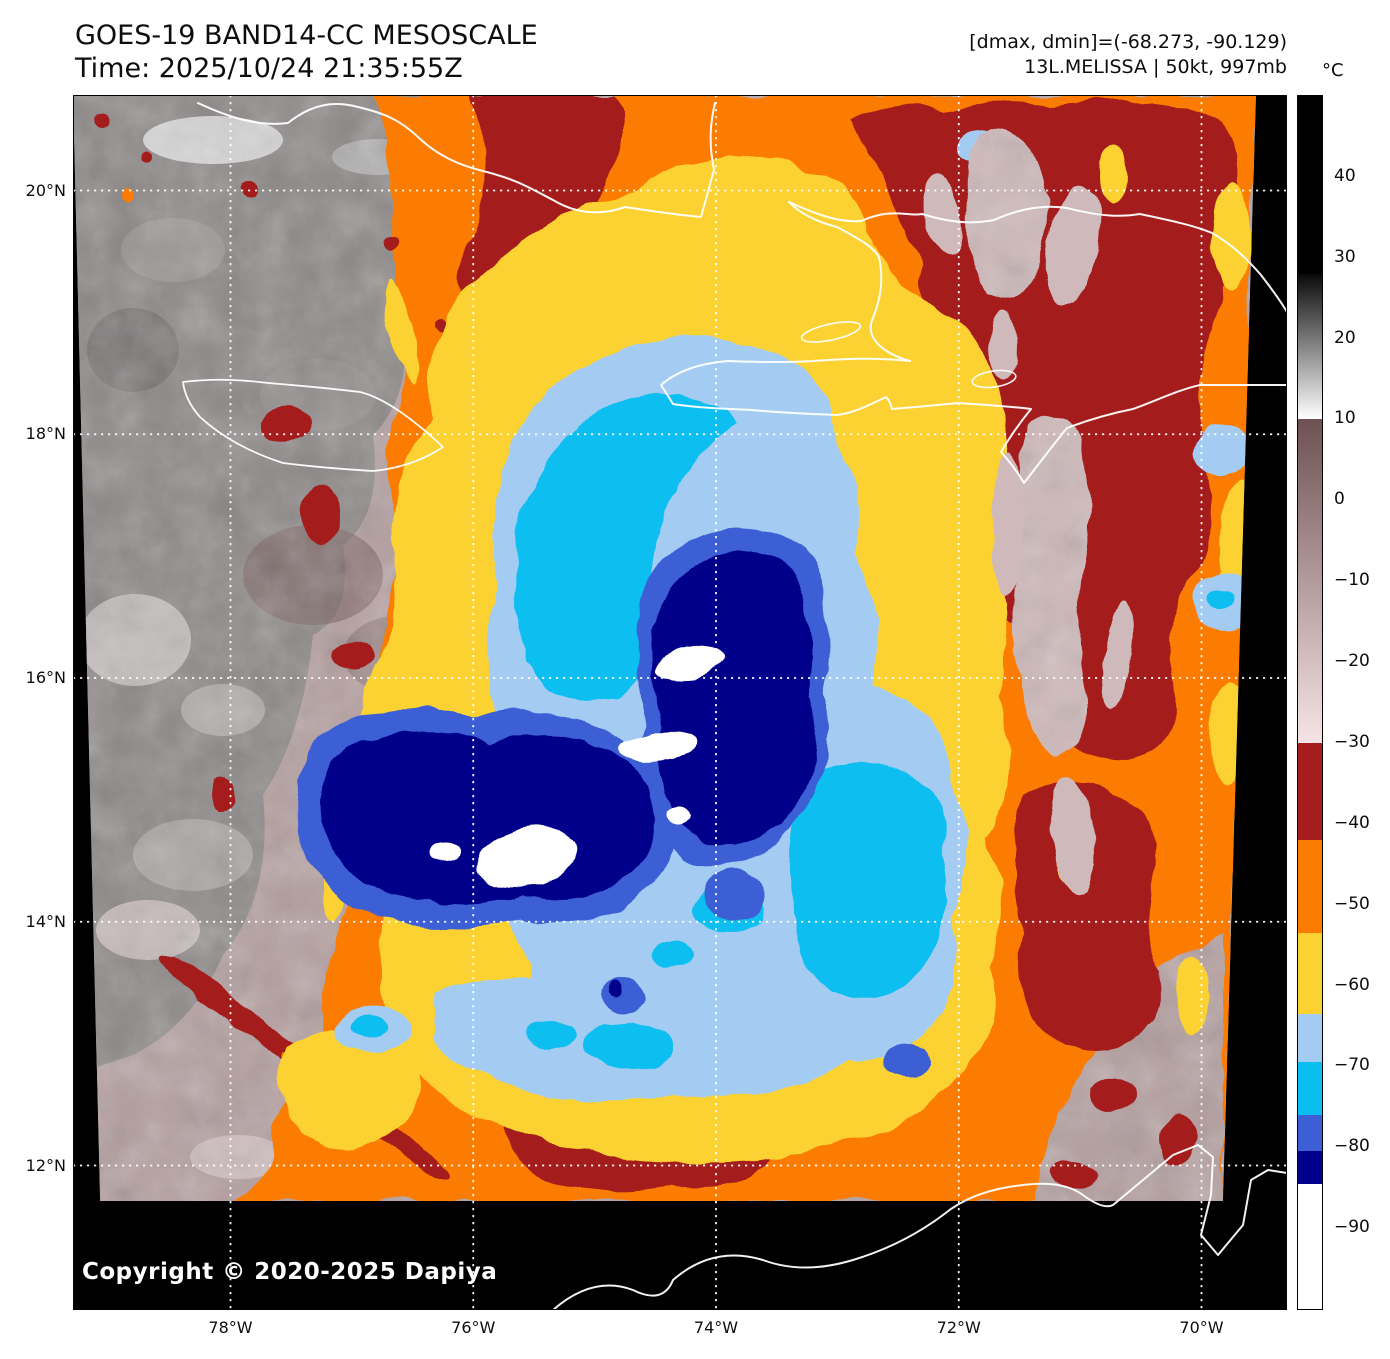 The width and height of the screenshot is (1390, 1359). Describe the element at coordinates (1201, 1327) in the screenshot. I see `lon-tick-label: 70°W` at that location.